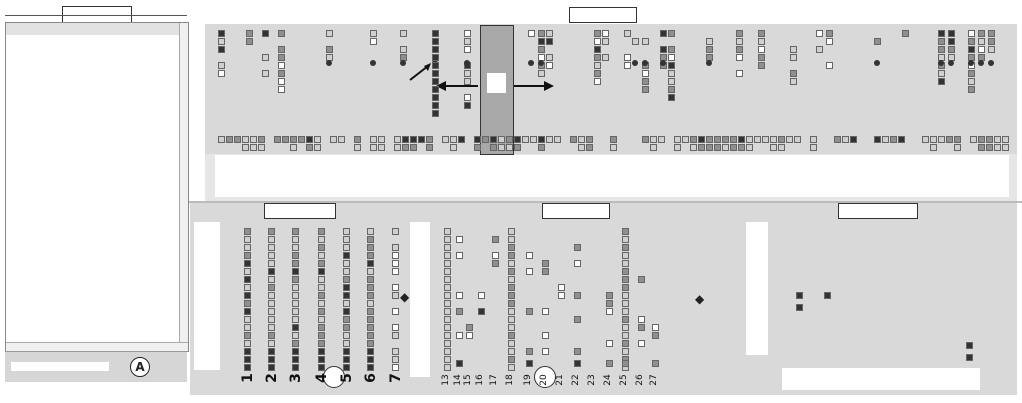 Image resolution: width=1022 pixels, height=403 pixels. I want to click on column-label: 26, so click(640, 380).